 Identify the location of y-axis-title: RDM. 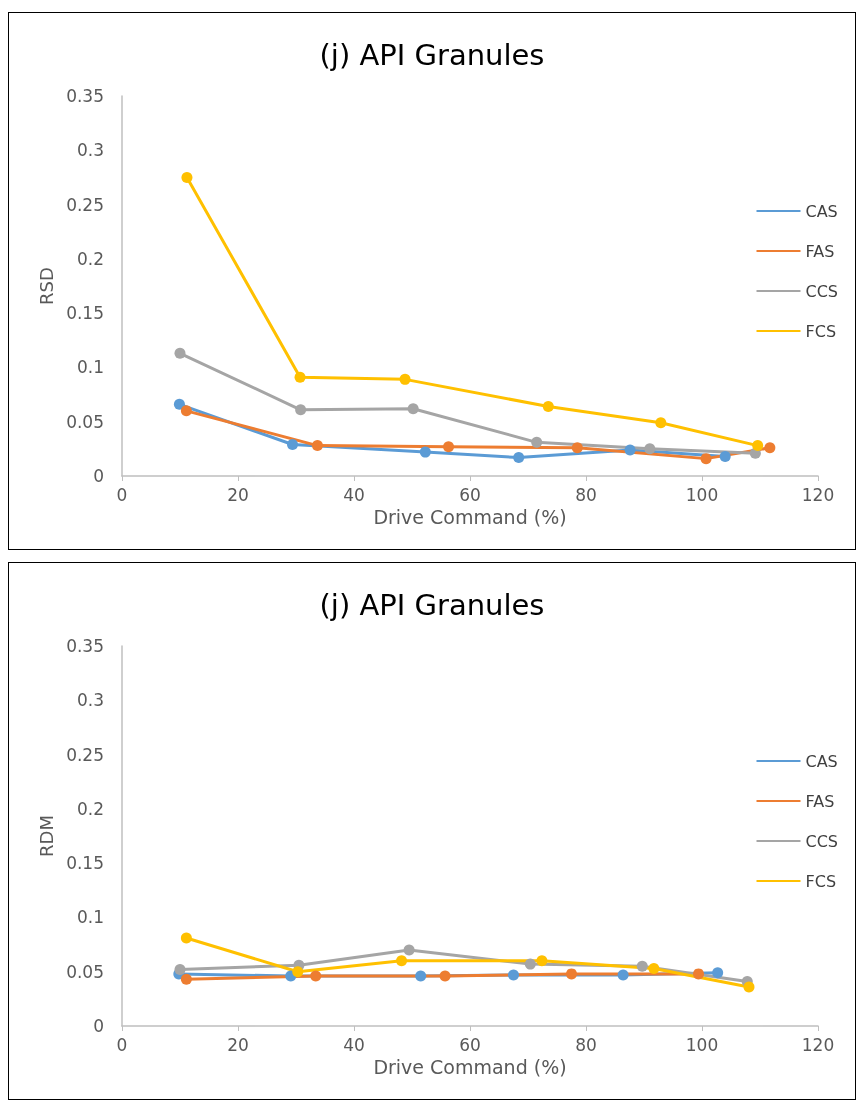
(46, 836).